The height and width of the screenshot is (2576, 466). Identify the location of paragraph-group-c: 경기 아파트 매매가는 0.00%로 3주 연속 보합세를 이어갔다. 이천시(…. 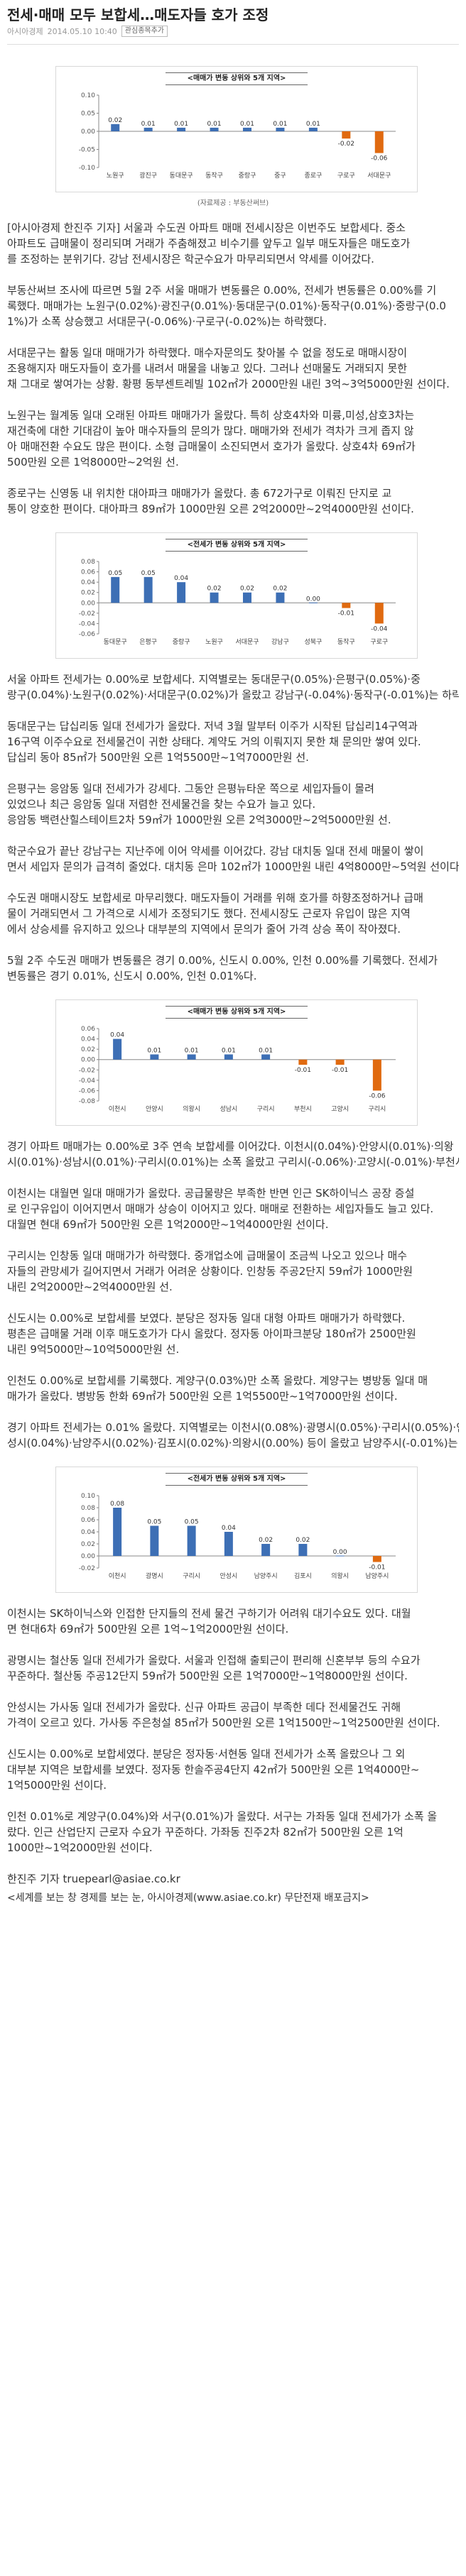
(233, 1295).